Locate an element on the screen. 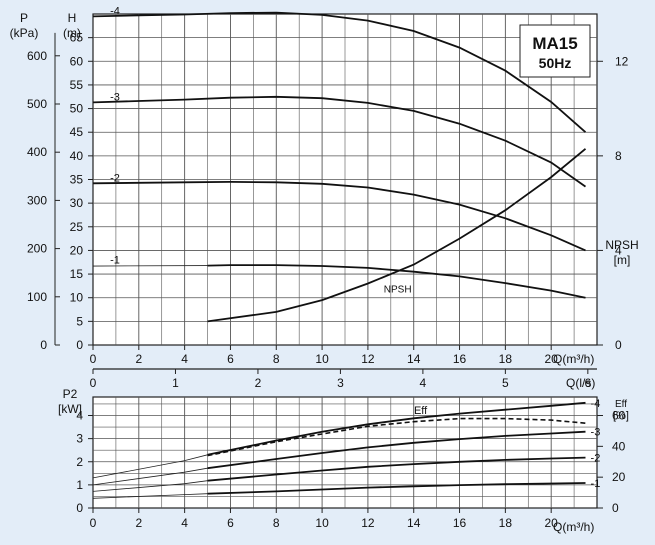  head-tick-label: 25 is located at coordinates (77, 227).